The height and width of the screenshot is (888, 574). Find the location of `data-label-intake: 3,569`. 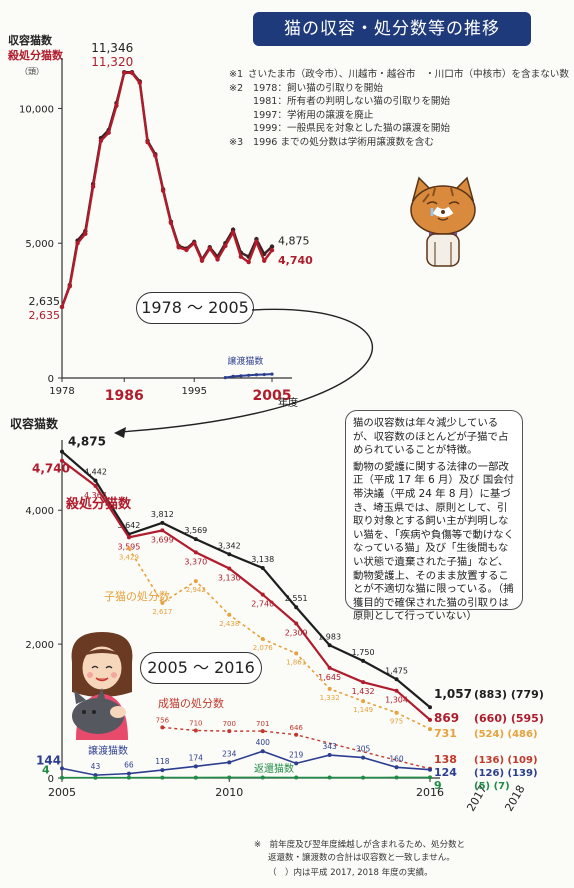

data-label-intake: 3,569 is located at coordinates (195, 530).